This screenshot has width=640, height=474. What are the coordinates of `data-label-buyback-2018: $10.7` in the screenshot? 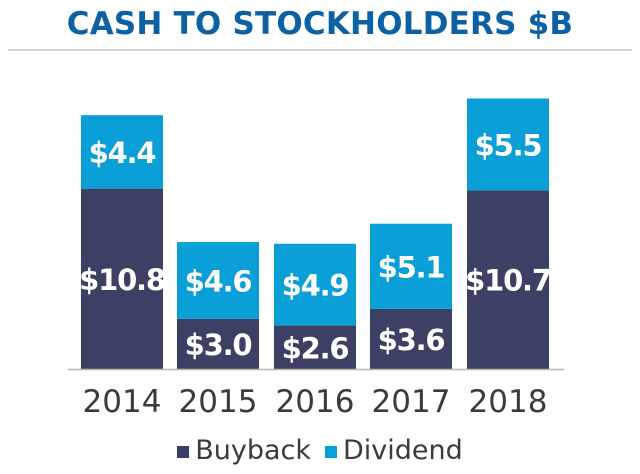 It's located at (508, 281).